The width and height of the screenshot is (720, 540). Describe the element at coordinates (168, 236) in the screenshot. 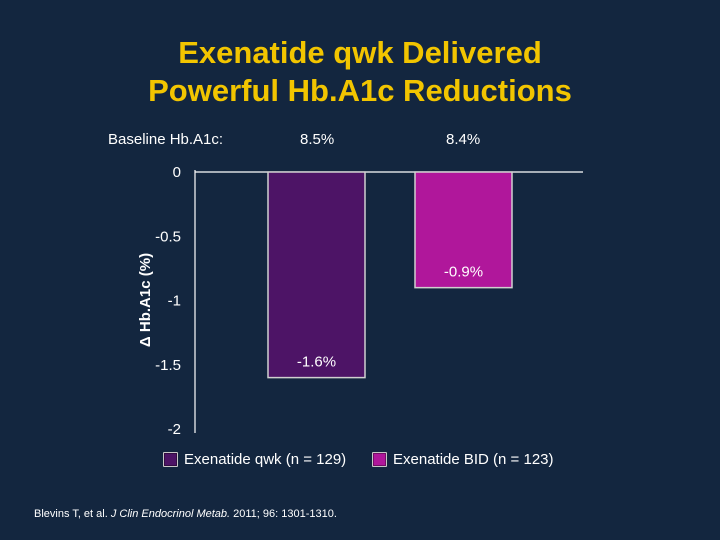

I see `y-tick-label: -0.5` at that location.